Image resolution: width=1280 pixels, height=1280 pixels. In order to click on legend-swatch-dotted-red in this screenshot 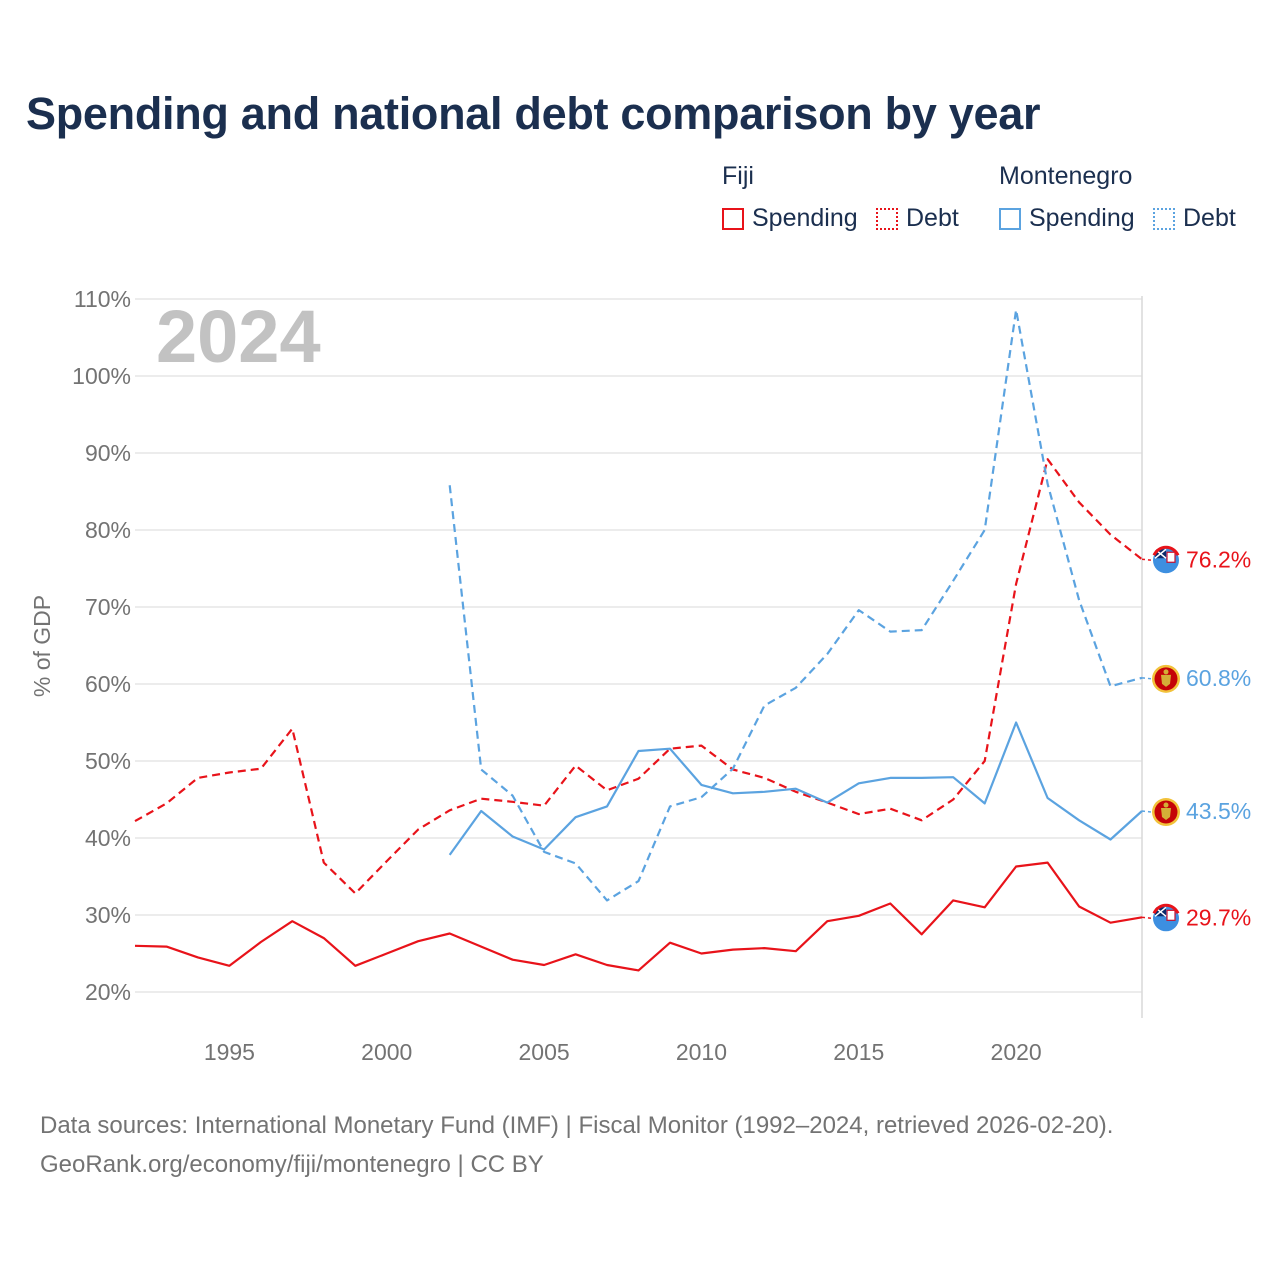, I will do `click(887, 218)`.